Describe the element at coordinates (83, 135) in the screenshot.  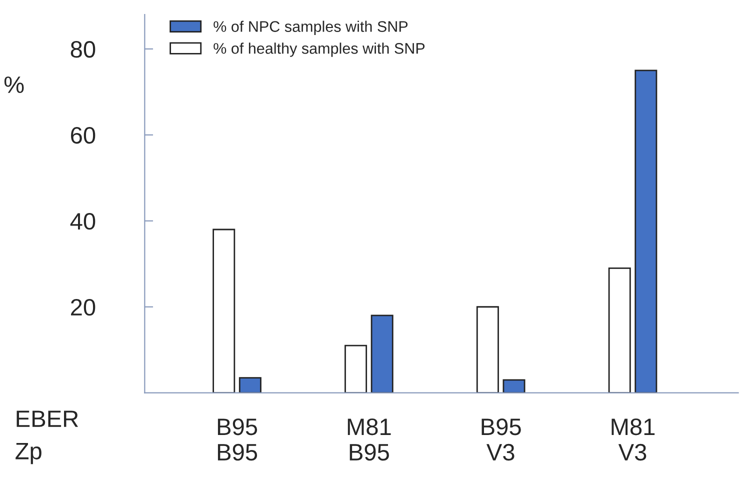
I see `y-tick-label: 60` at that location.